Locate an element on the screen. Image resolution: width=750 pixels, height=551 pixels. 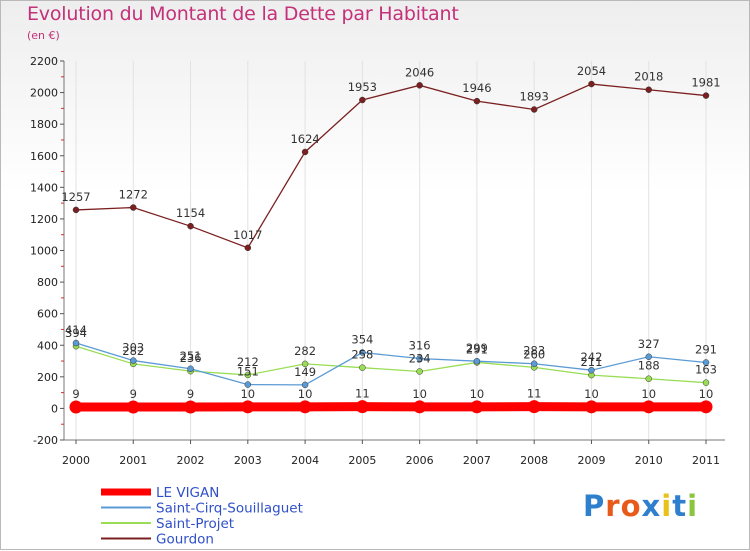
data-label: 236 is located at coordinates (191, 358).